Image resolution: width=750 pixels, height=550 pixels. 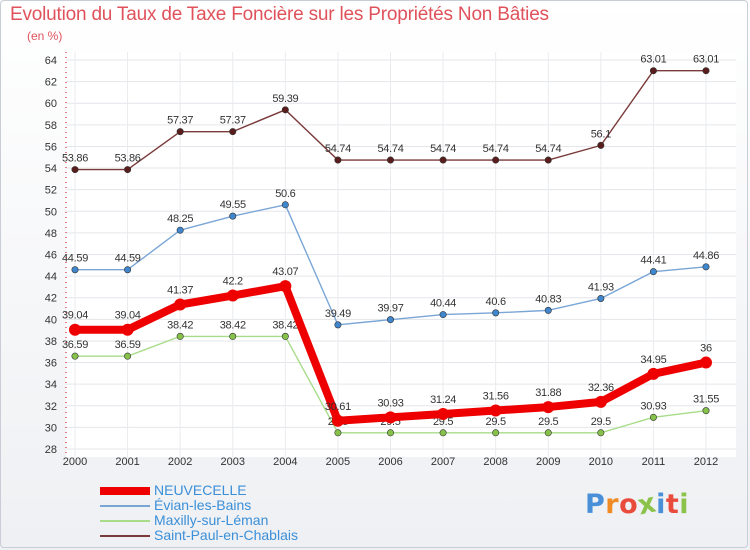 What do you see at coordinates (390, 403) in the screenshot?
I see `data-label: 30.93` at bounding box center [390, 403].